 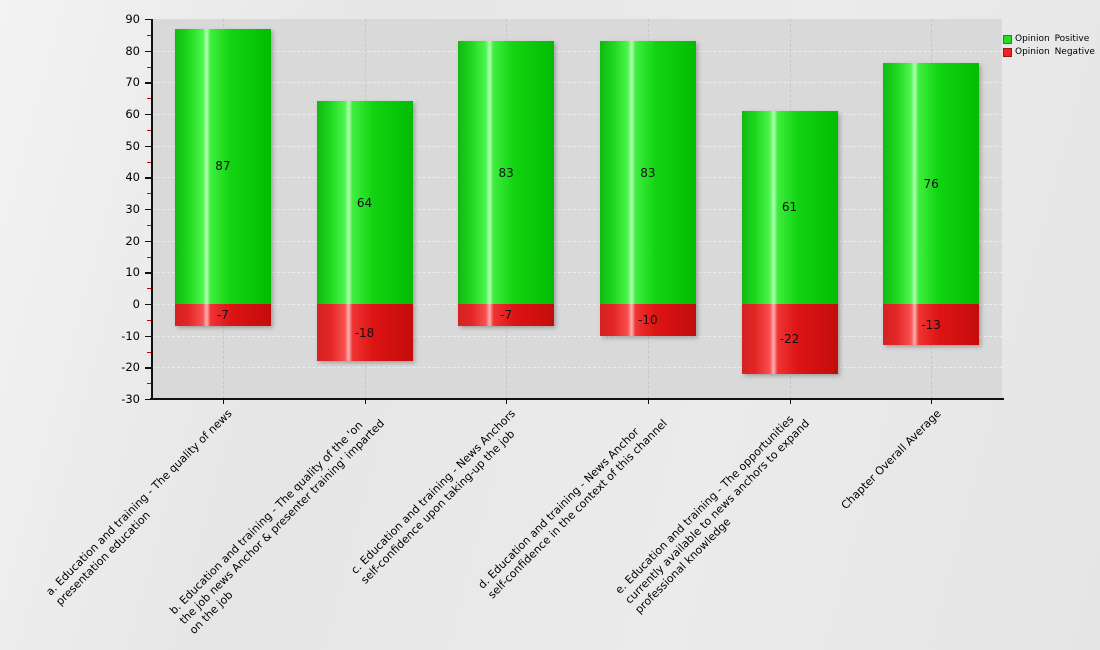 I want to click on legend-label-positive: Opinion Positive, so click(x=1052, y=39).